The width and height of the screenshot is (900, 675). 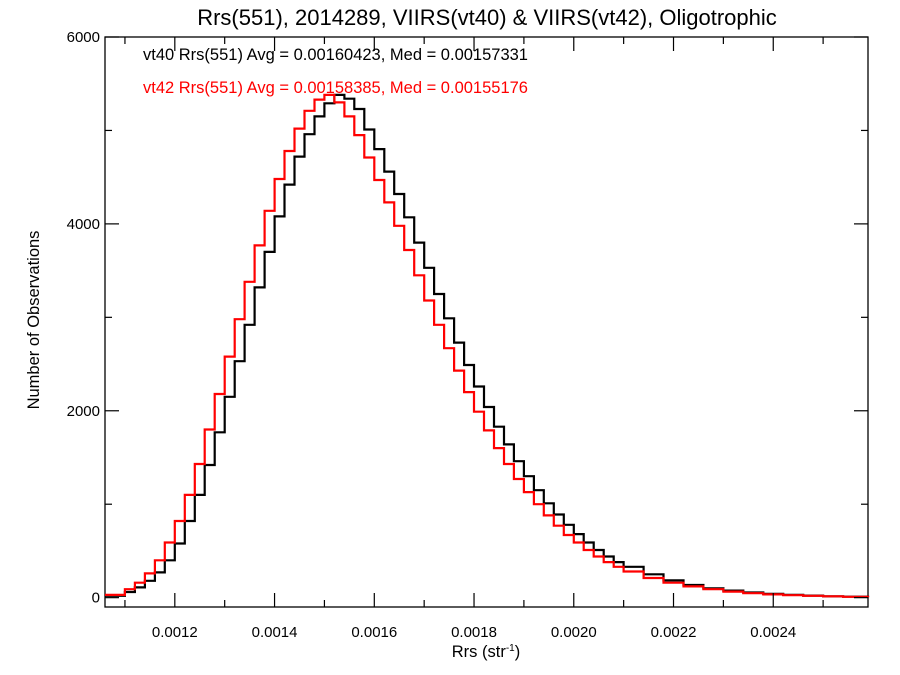 What do you see at coordinates (518, 652) in the screenshot?
I see `x-axis-label-close: )` at bounding box center [518, 652].